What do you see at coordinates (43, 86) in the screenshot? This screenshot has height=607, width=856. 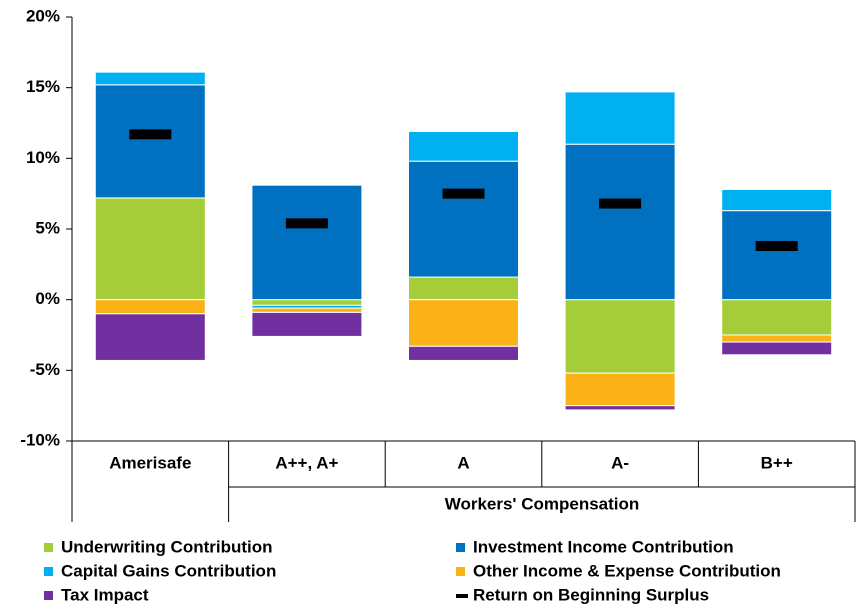 I see `y-tick-label: 15%` at bounding box center [43, 86].